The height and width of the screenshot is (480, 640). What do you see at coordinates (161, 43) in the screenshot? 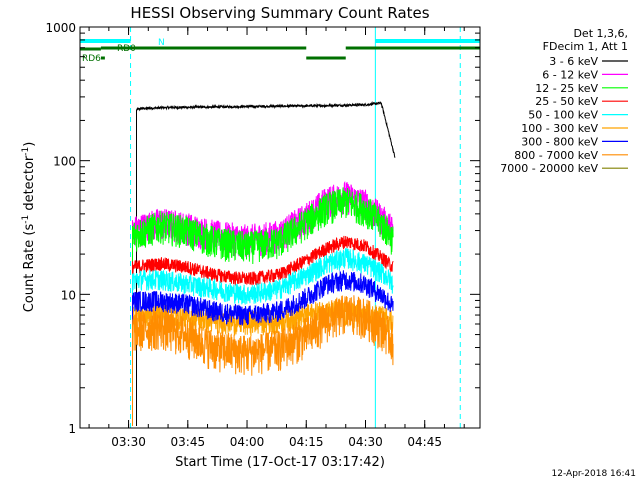
I see `status-bar-label-1: N` at bounding box center [161, 43].